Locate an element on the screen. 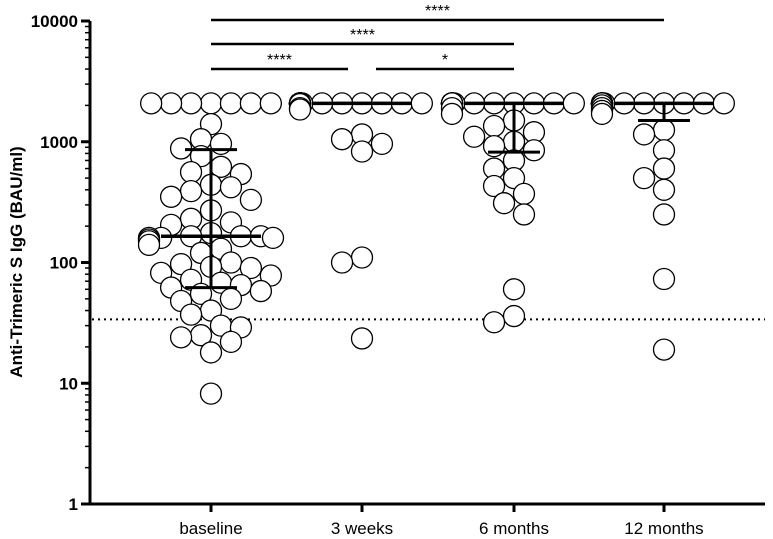 This screenshot has height=539, width=773. y-tick-label: 100 is located at coordinates (64, 263).